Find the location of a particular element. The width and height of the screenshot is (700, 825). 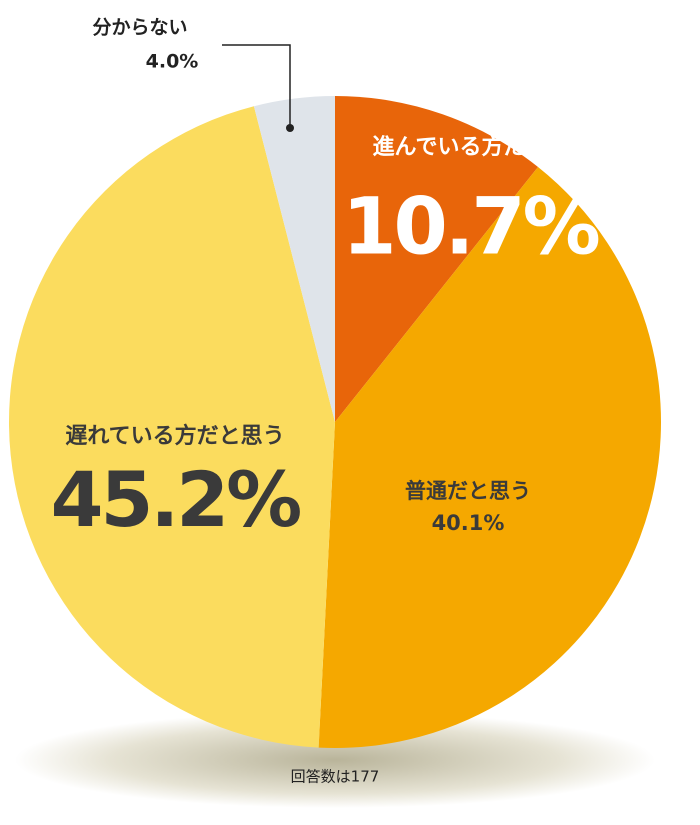

slice-label: 進んでいる方だと思う is located at coordinates (482, 147).